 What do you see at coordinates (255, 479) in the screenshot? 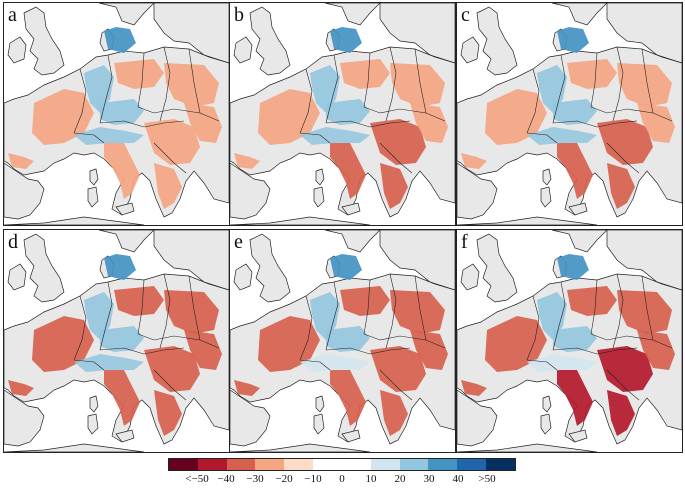
I see `colorbar-tick-label: −30` at bounding box center [255, 479].